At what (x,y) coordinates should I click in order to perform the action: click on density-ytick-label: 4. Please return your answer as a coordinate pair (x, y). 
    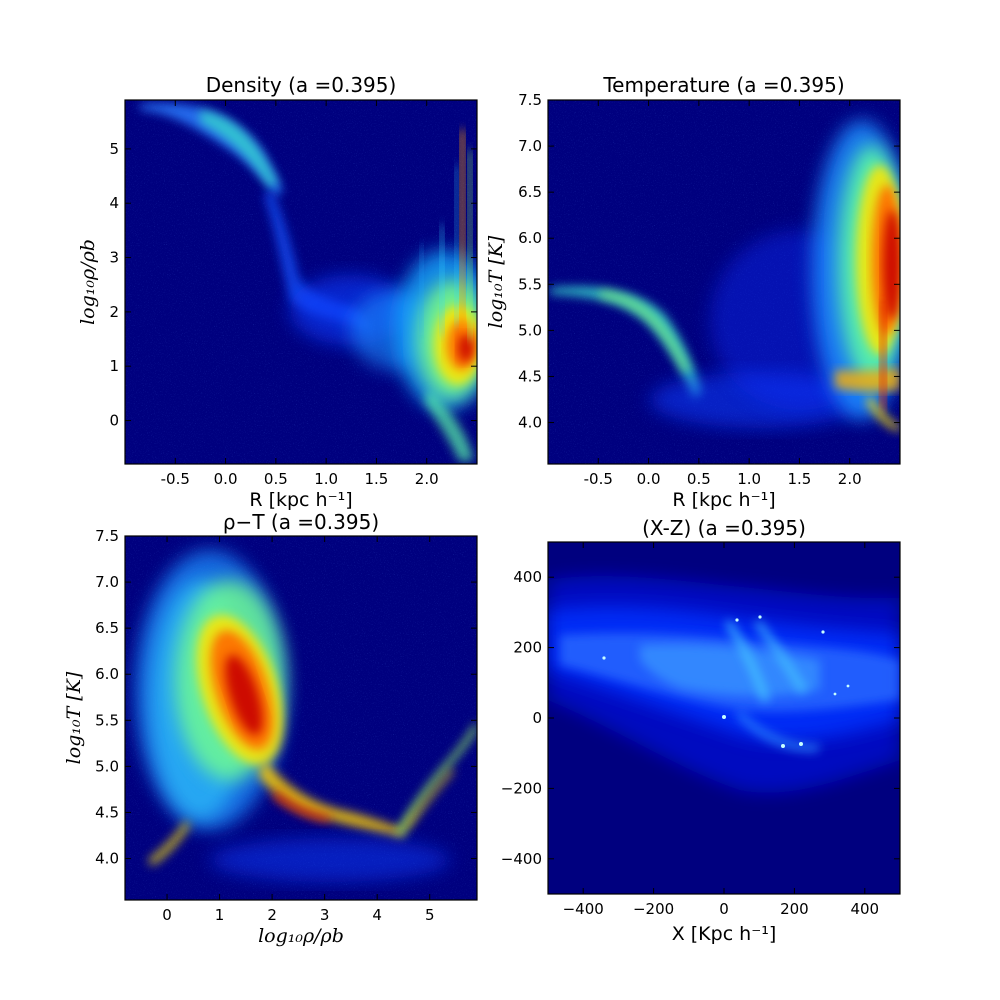
    Looking at the image, I should click on (114, 203).